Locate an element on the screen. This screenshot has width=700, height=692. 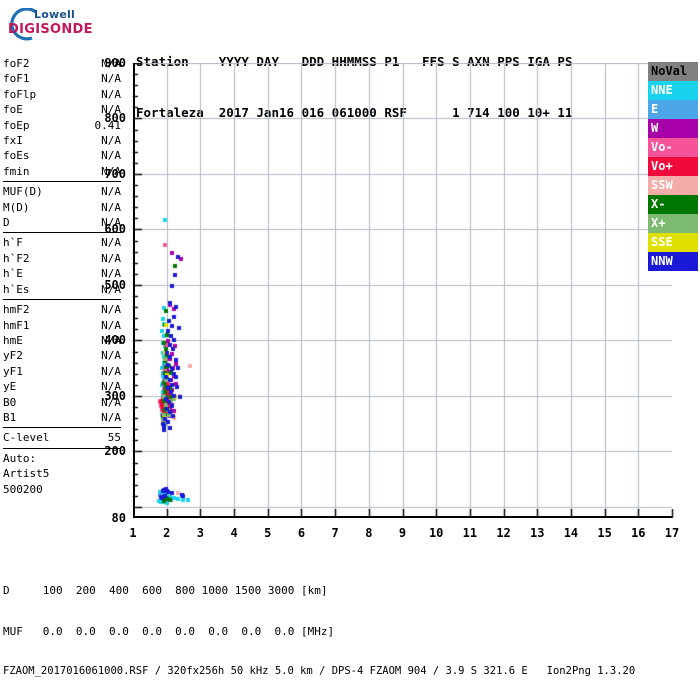
param-auto-label: Auto: is located at coordinates (20, 458).